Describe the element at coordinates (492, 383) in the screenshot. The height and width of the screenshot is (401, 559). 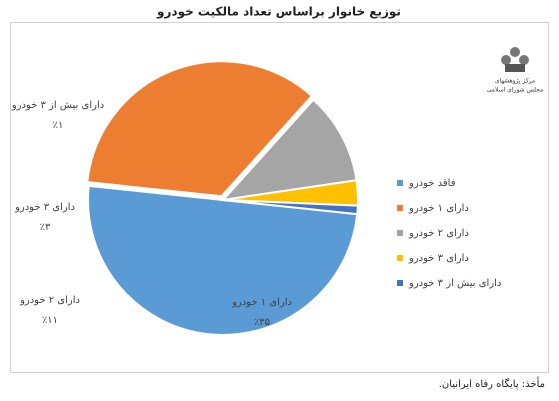
I see `source-note: مأخذ: پایگاه رفاه ایرانیان.` at that location.